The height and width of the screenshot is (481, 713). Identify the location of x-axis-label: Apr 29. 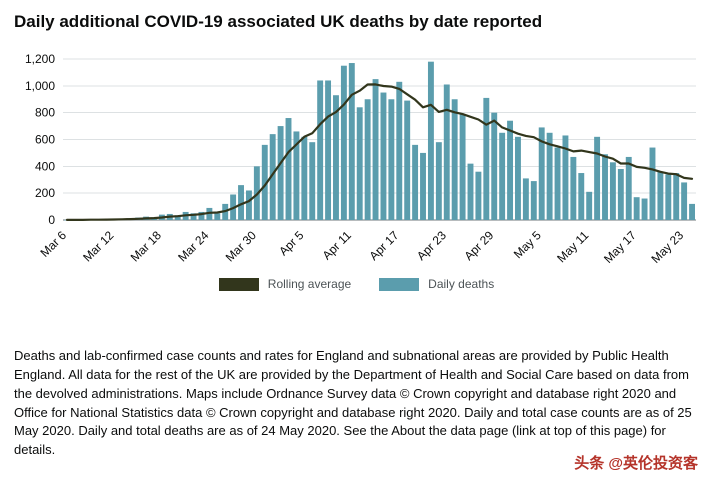
(478, 245).